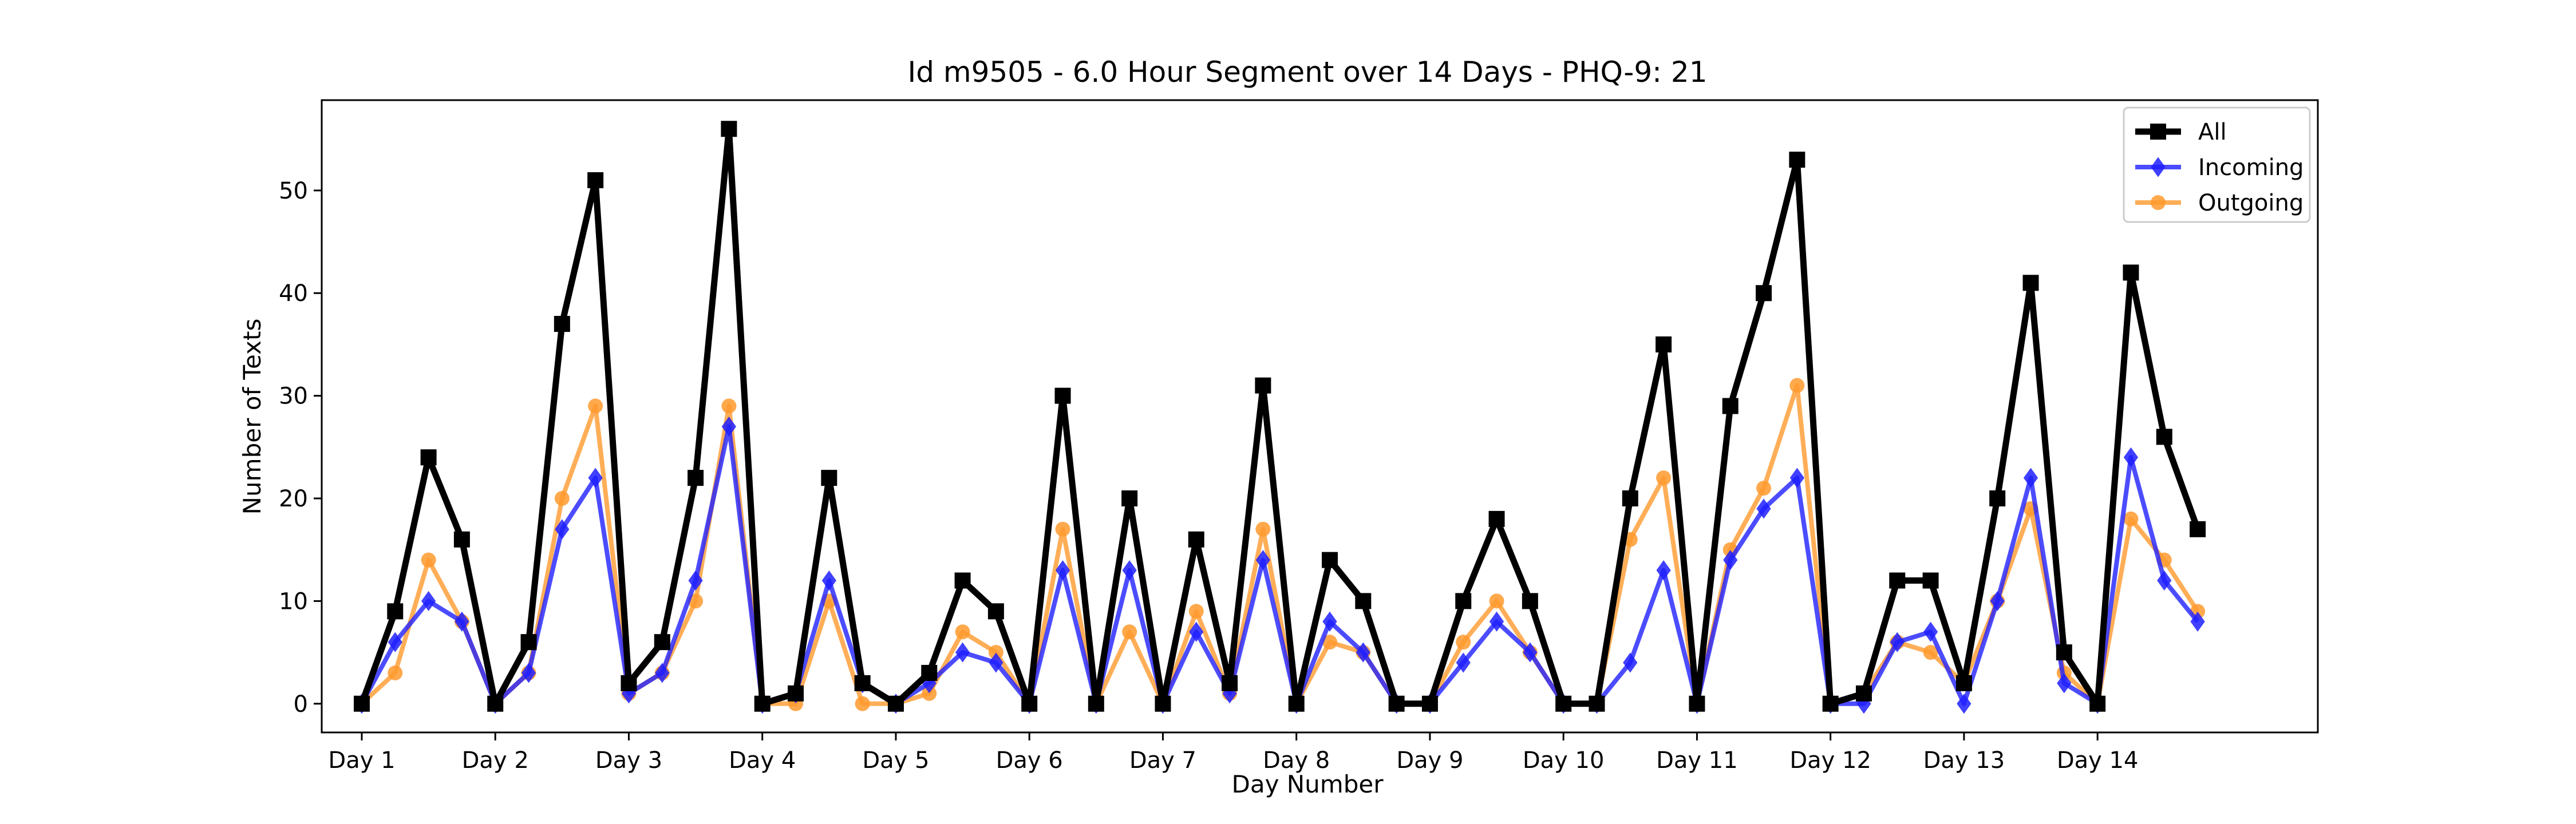 This screenshot has width=2576, height=824. Describe the element at coordinates (1307, 784) in the screenshot. I see `x-axis-label: Day Number` at that location.